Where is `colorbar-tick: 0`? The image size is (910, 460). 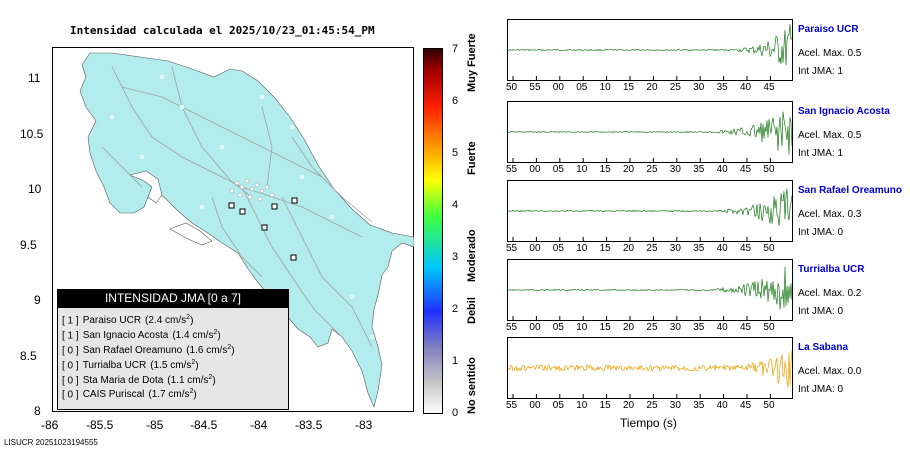 colorbar-tick: 0 is located at coordinates (455, 413).